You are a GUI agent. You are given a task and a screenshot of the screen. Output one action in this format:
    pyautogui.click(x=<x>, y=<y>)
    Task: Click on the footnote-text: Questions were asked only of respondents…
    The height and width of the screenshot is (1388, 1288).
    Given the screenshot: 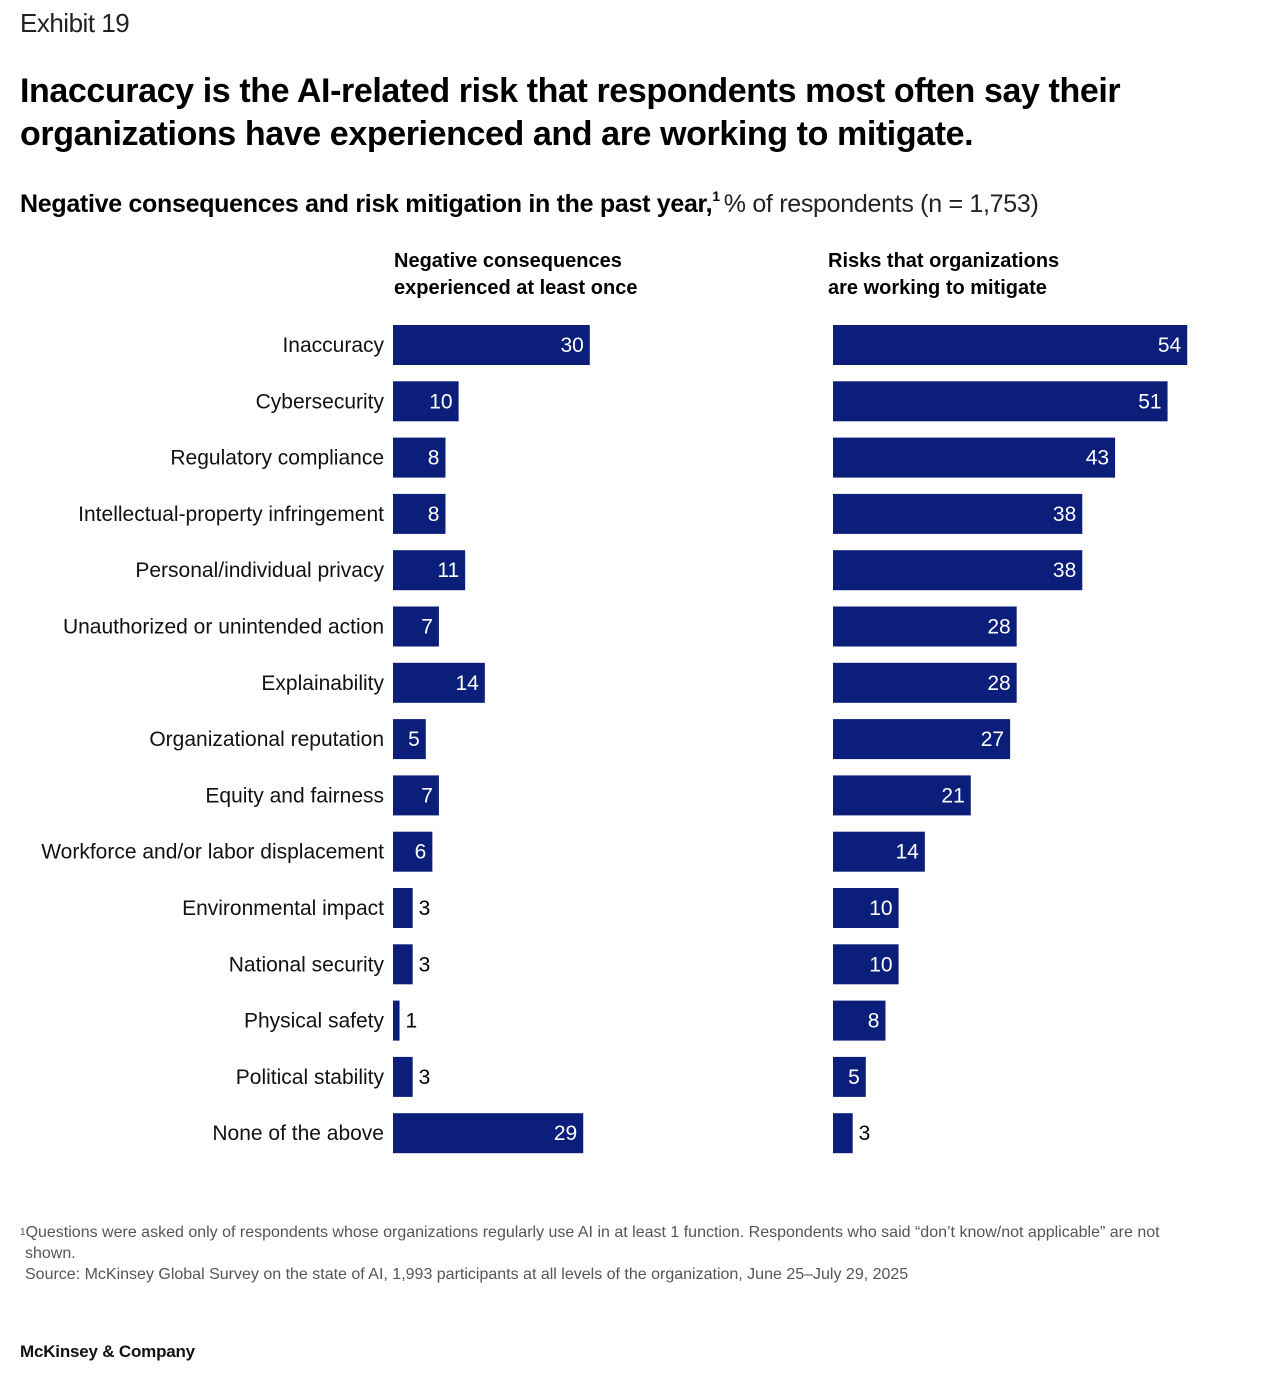 What is the action you would take?
    pyautogui.click(x=592, y=1232)
    